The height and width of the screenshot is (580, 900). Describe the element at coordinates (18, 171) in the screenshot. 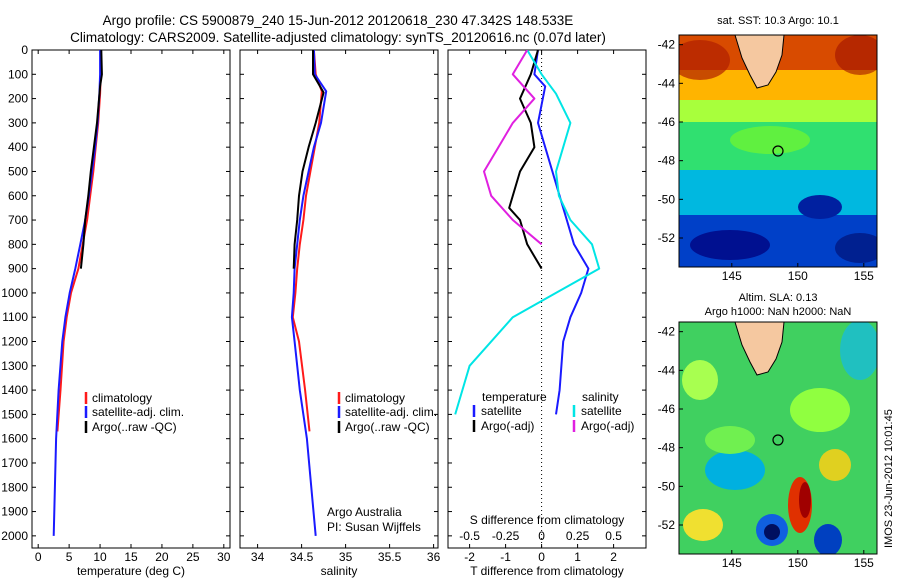

I see `y-tick-label: 500` at that location.